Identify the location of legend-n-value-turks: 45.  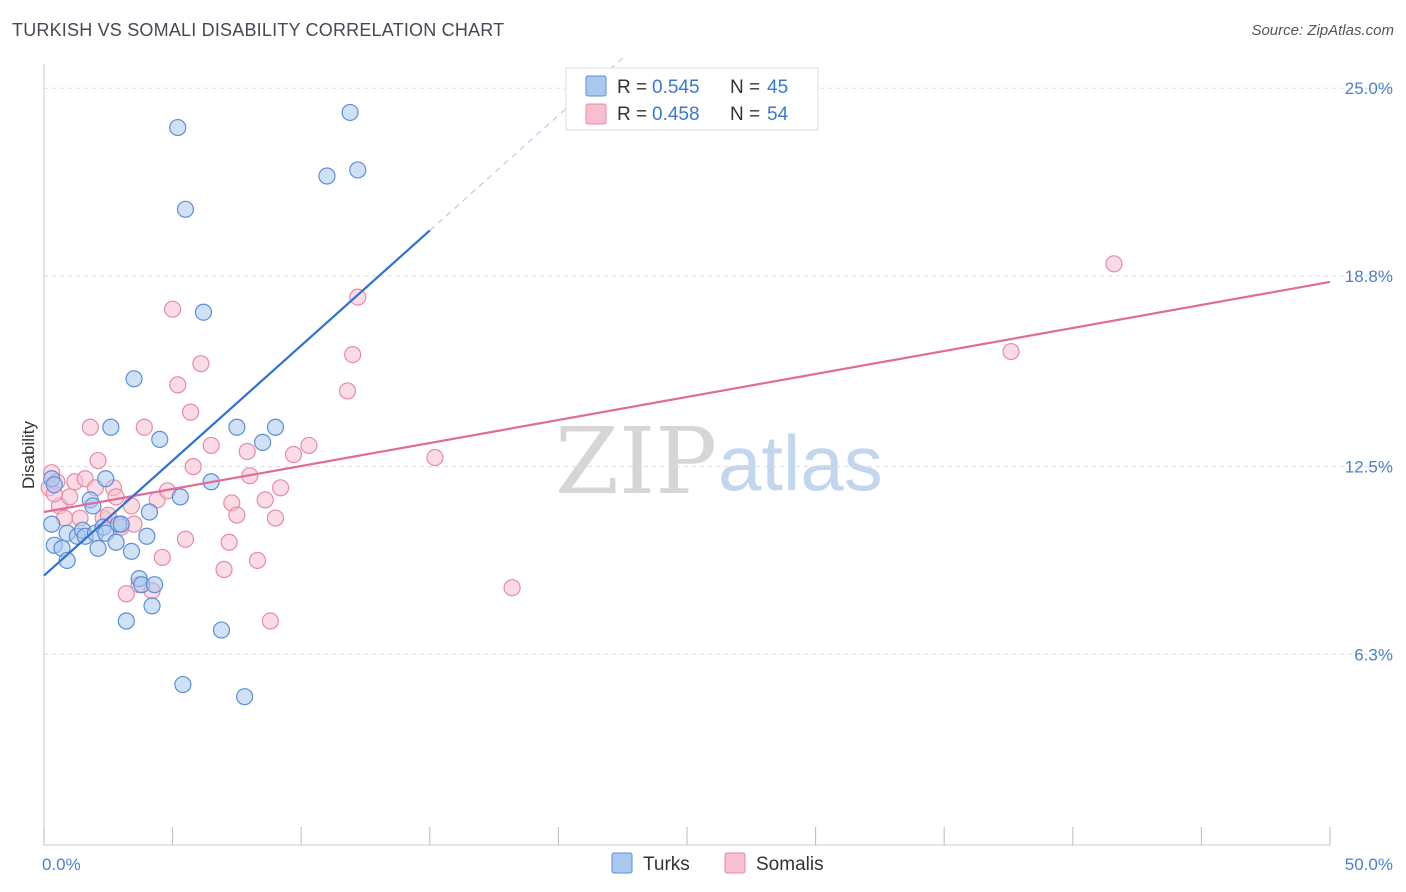
(777, 87).